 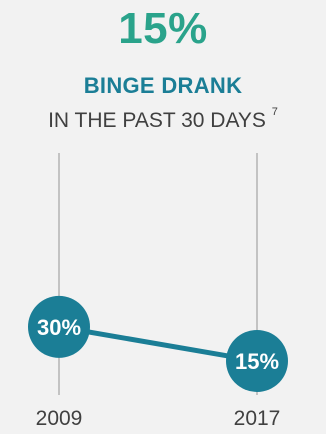 What do you see at coordinates (163, 85) in the screenshot?
I see `chart-title: BINGE DRANK` at bounding box center [163, 85].